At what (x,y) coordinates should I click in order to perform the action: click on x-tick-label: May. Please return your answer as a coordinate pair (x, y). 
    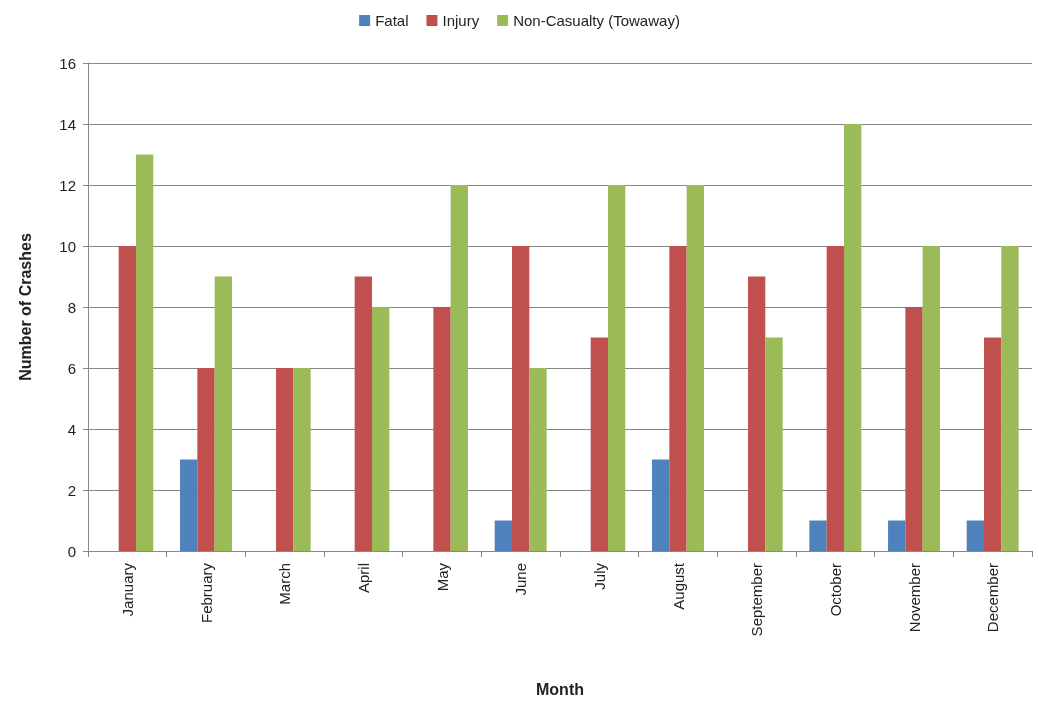
    Looking at the image, I should click on (442, 577).